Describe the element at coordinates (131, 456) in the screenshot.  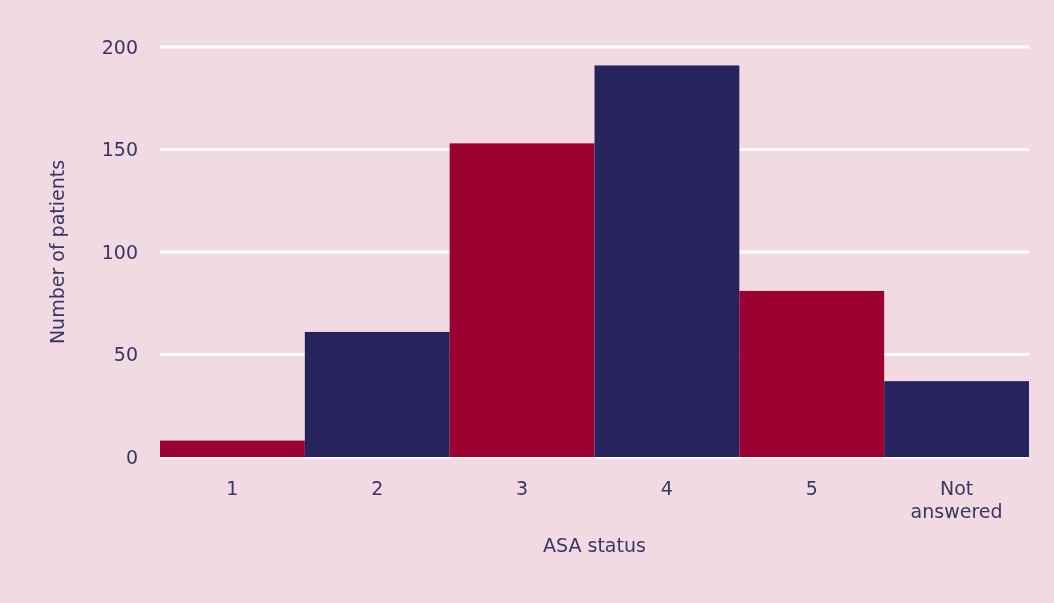
I see `y-tick-label: 0` at that location.